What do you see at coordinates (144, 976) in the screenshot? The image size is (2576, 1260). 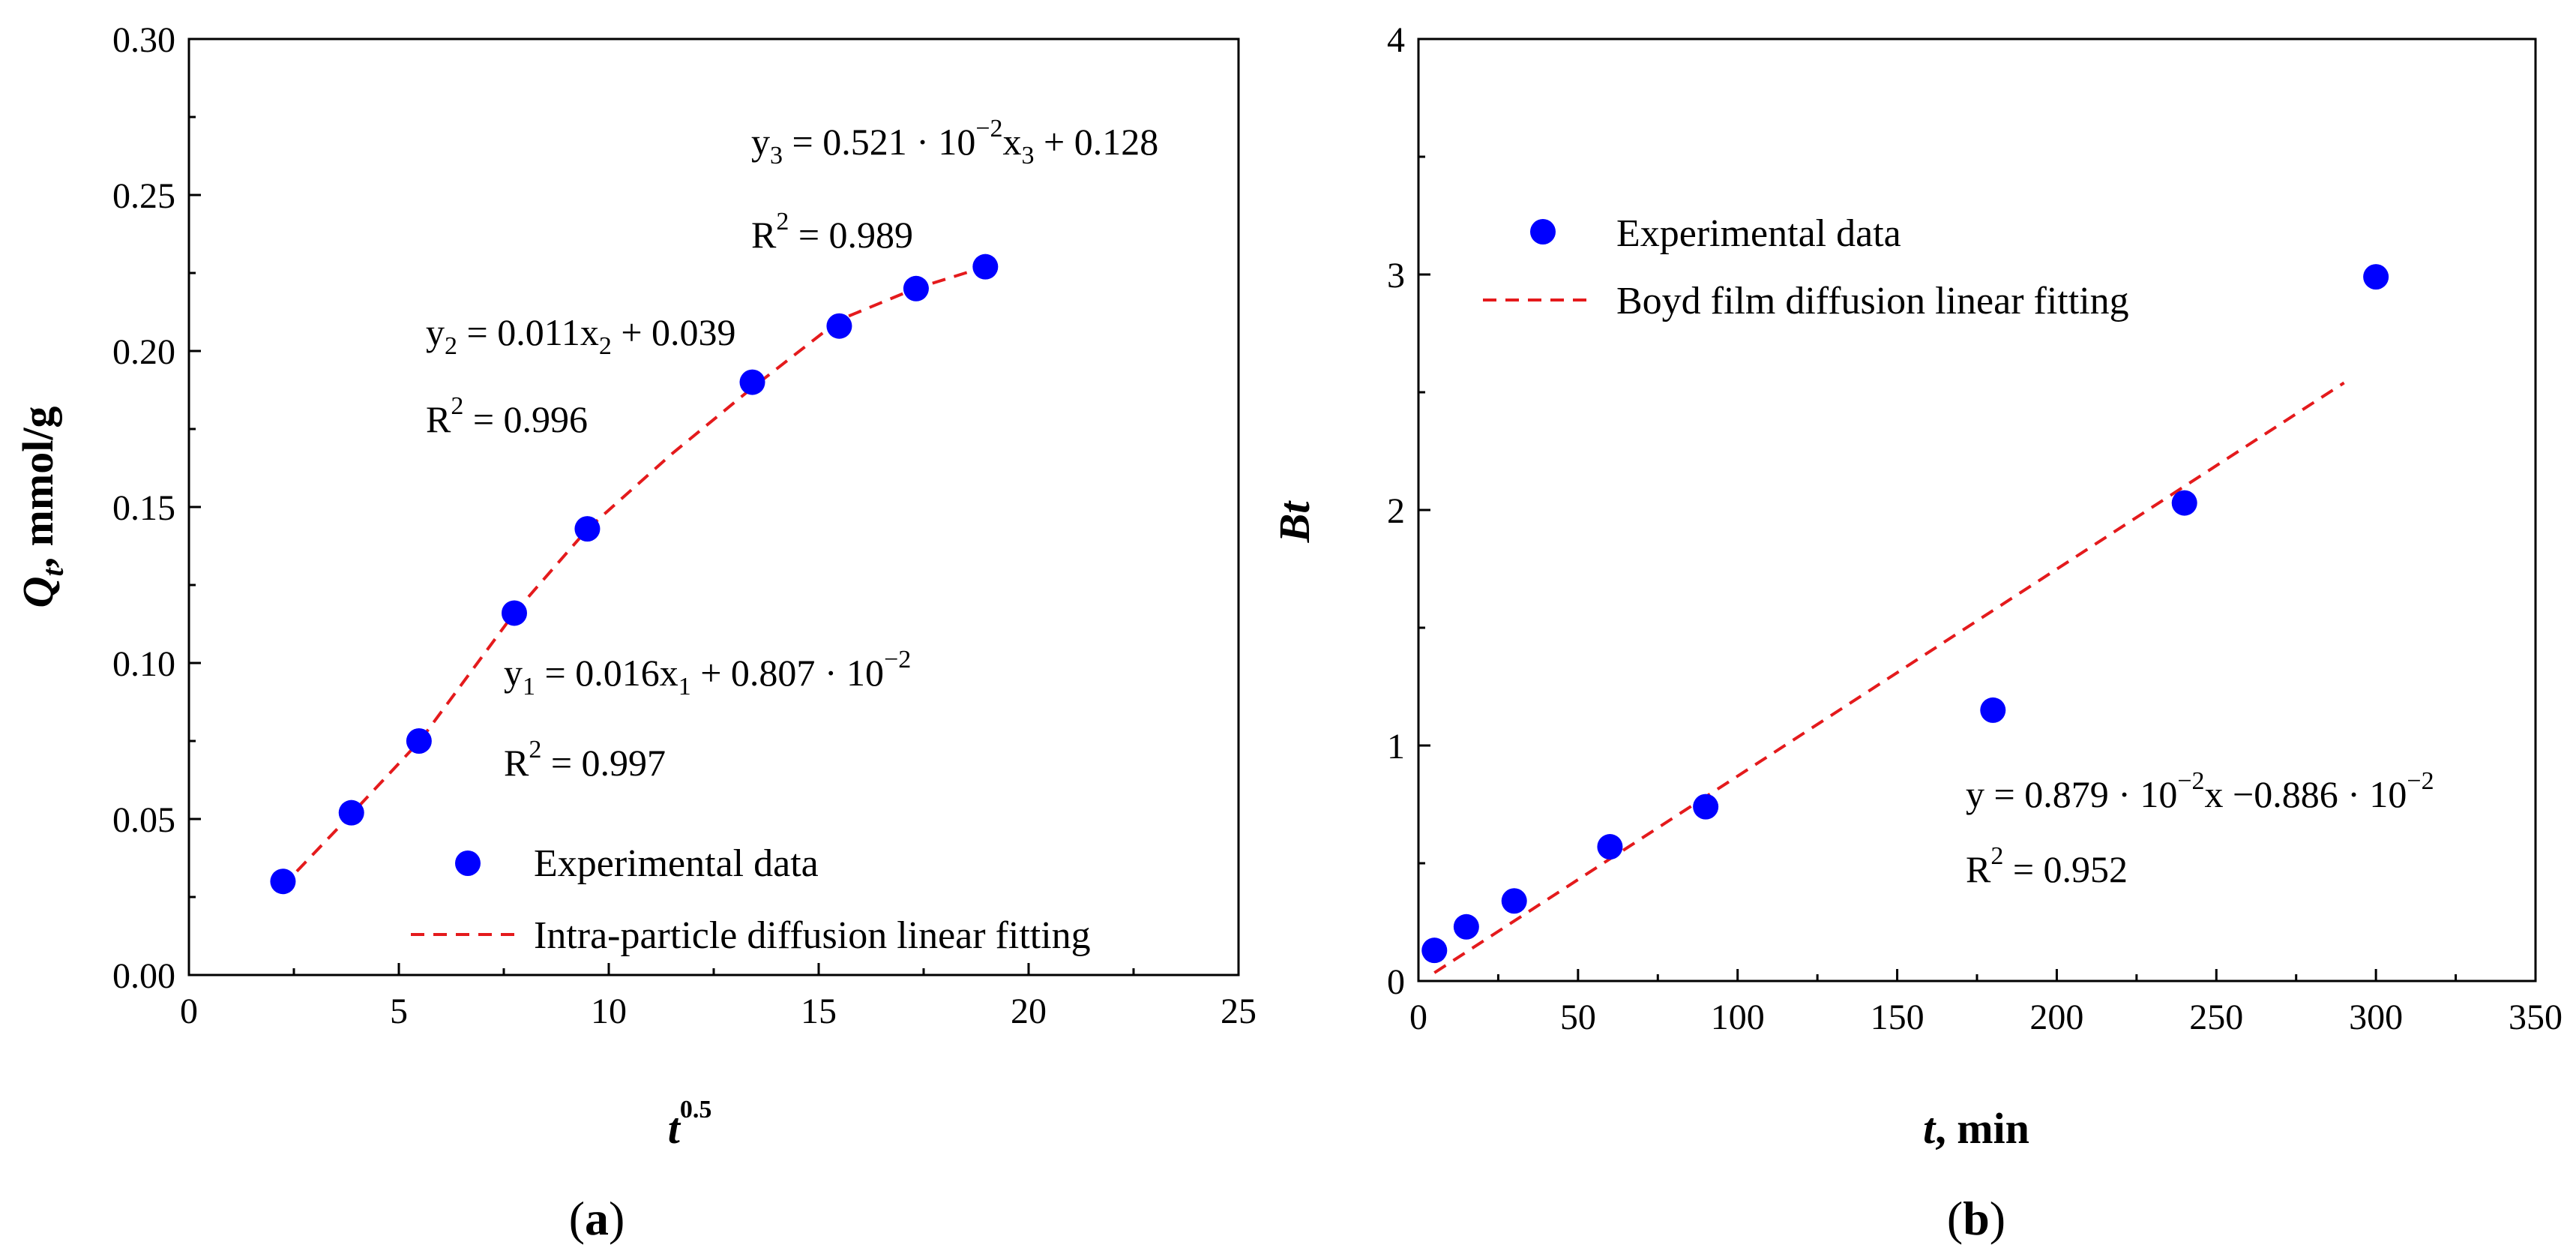 I see `panel-a-y-tick-label: 0.00` at bounding box center [144, 976].